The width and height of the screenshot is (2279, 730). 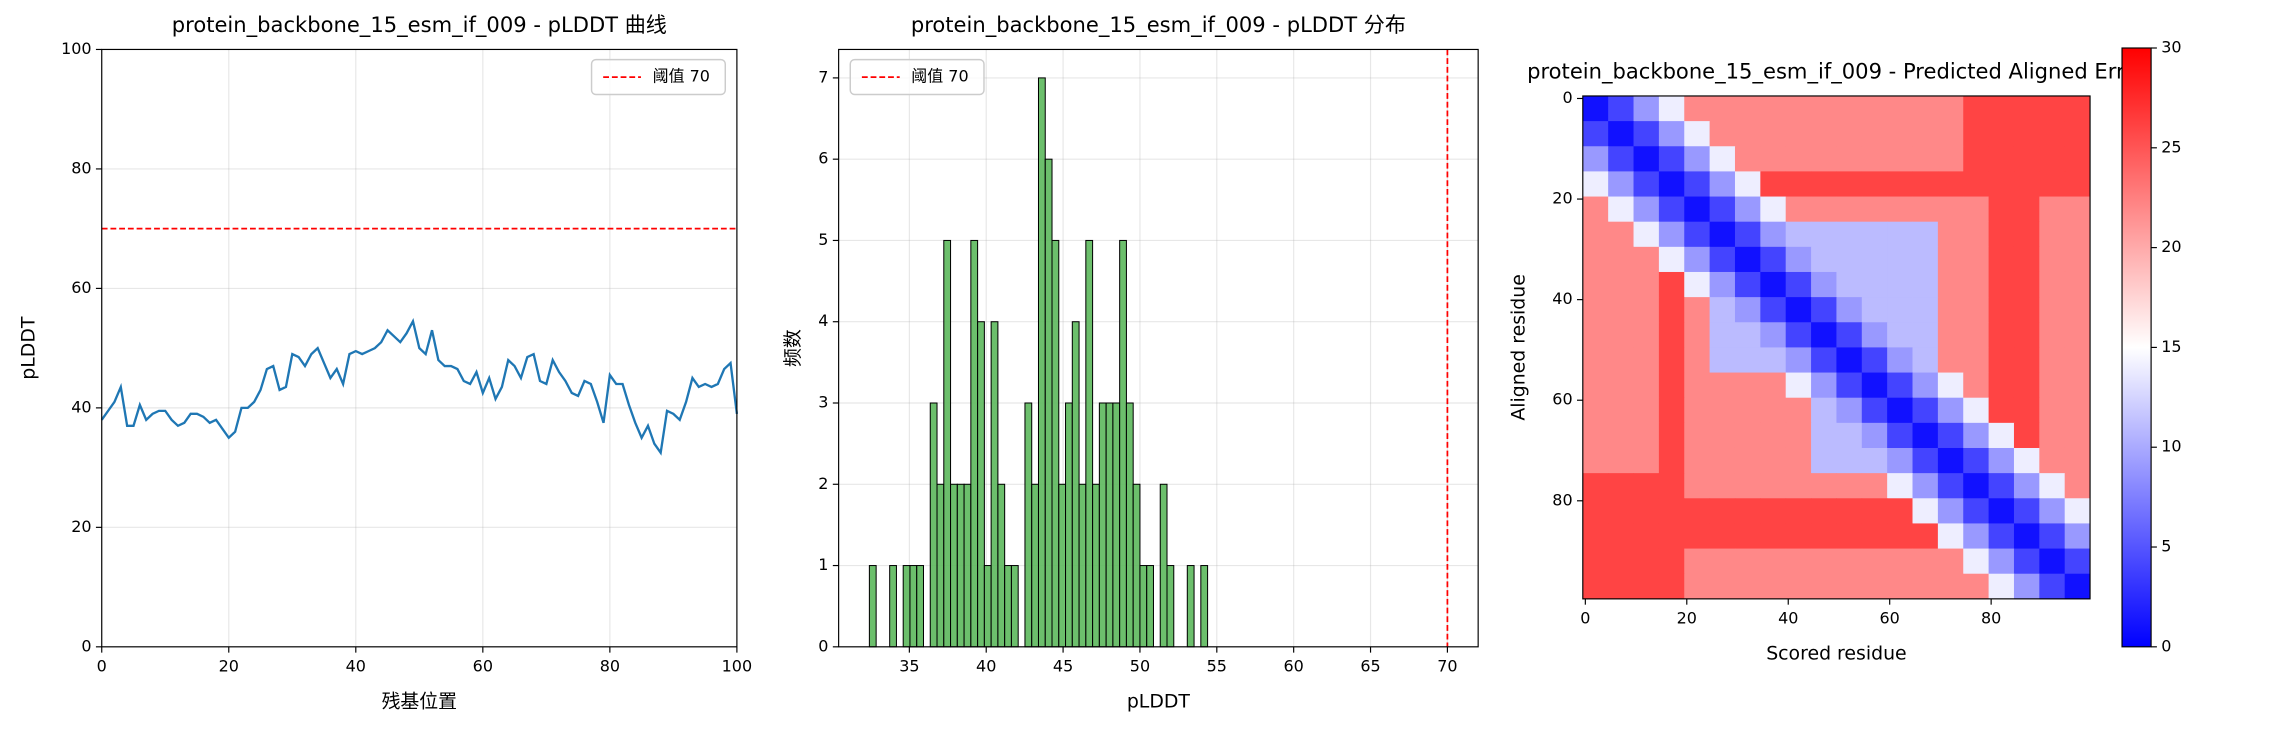 I want to click on y-tick-label: 5, so click(x=823, y=239).